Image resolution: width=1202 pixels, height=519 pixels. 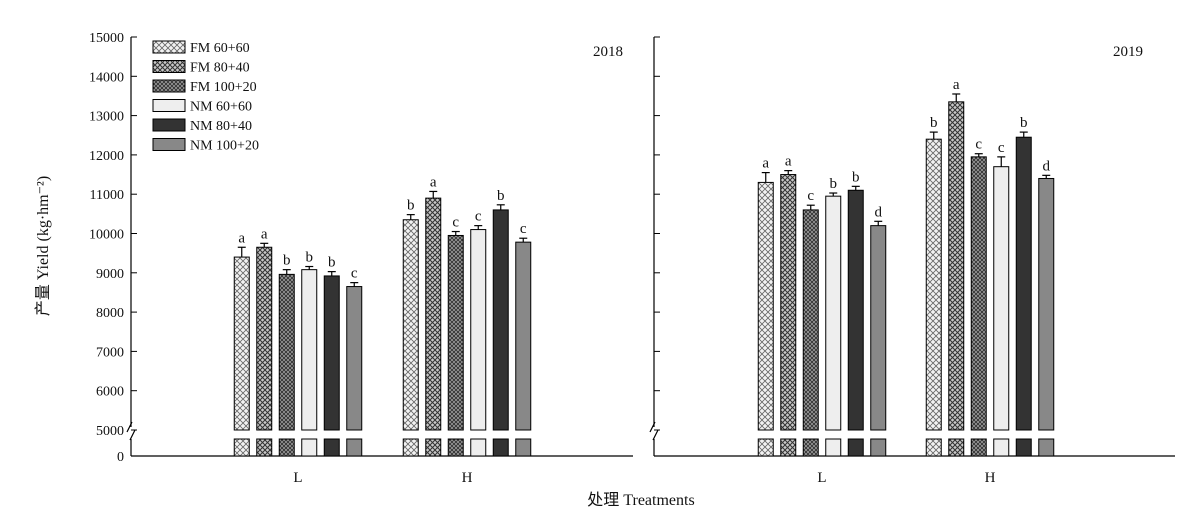 What do you see at coordinates (107, 195) in the screenshot?
I see `y-tick-label: 11000` at bounding box center [107, 195].